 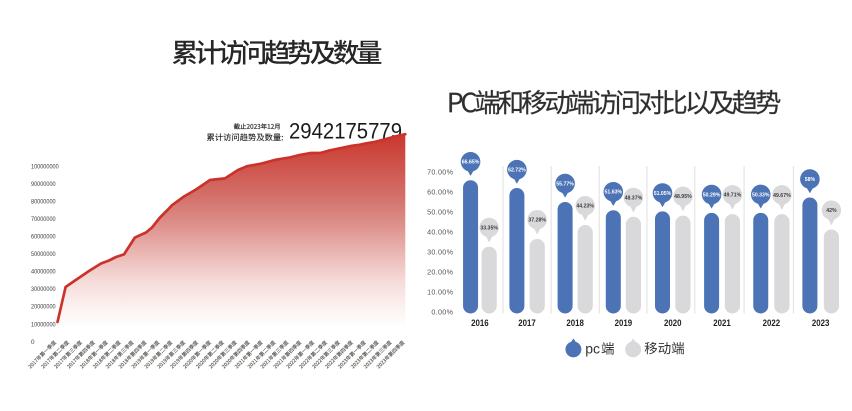 I want to click on svg-text: 70000000, so click(x=43, y=219).